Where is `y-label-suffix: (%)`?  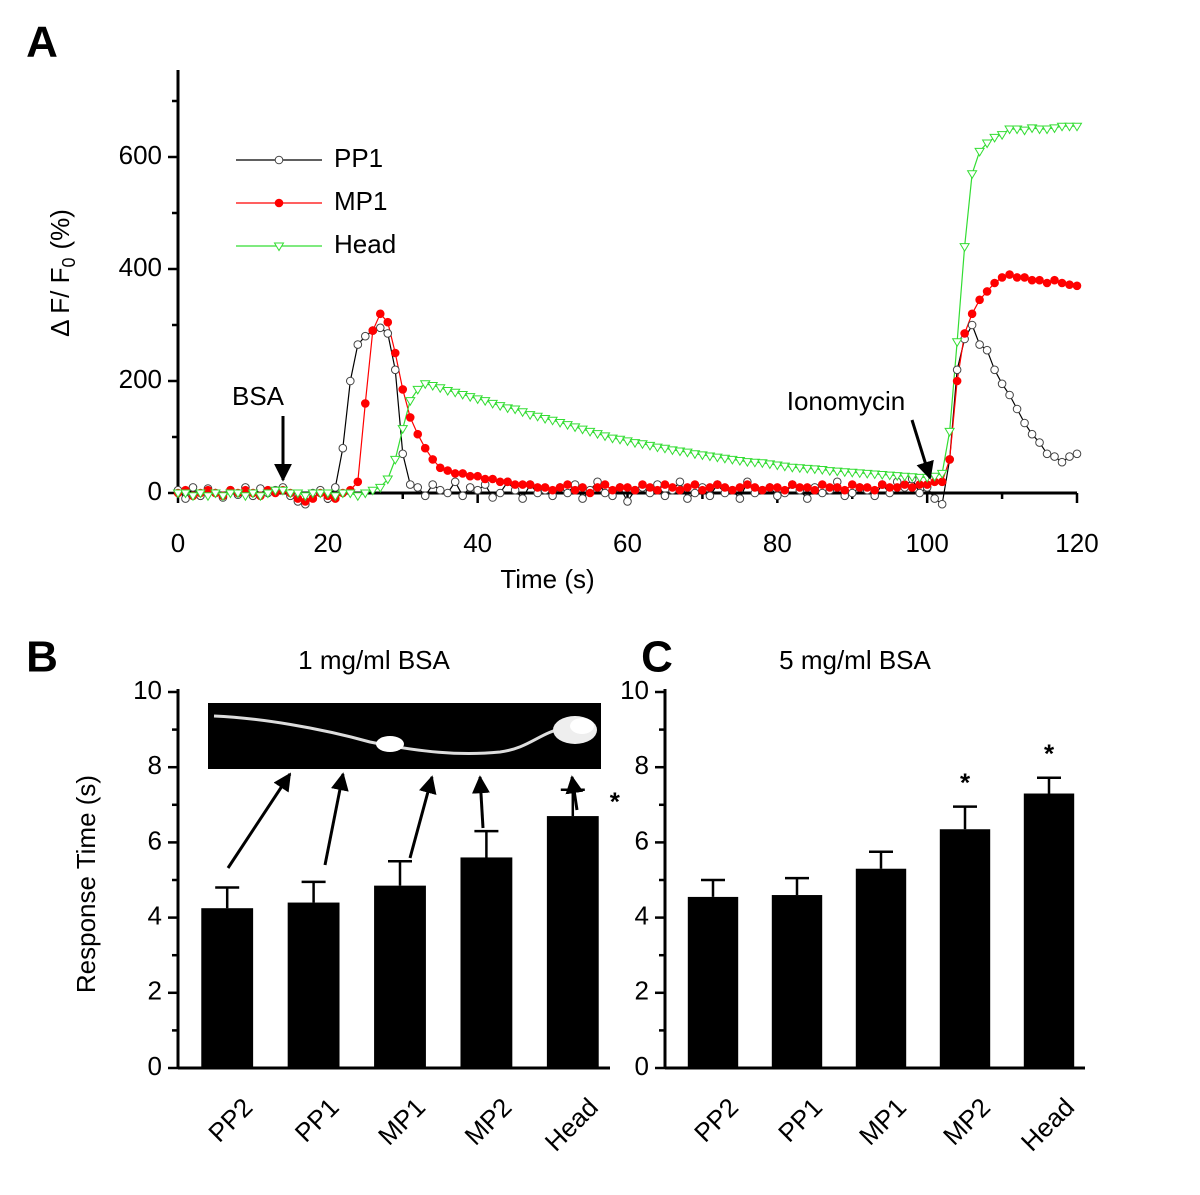
y-label-suffix: (%) is located at coordinates (60, 229).